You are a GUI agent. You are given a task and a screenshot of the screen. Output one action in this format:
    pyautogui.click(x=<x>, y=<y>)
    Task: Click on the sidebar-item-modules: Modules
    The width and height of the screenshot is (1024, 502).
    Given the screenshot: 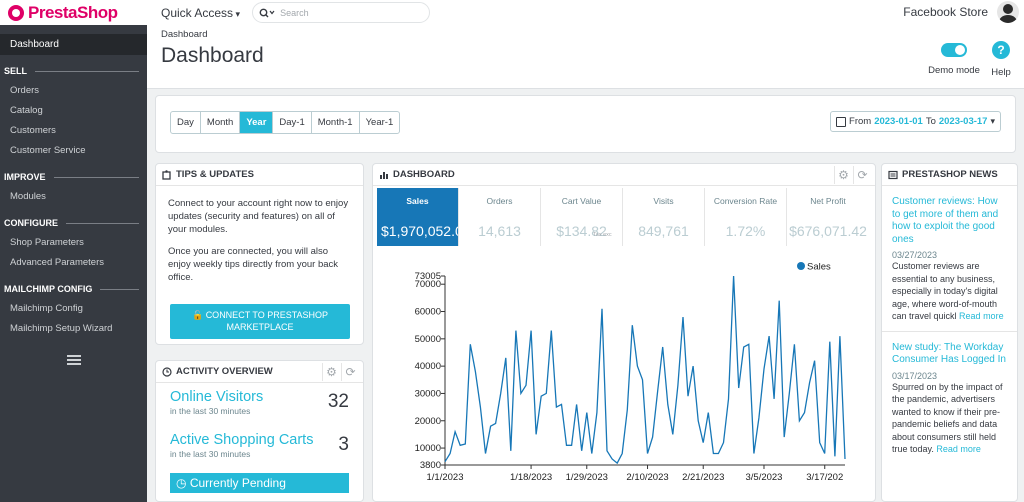 What is the action you would take?
    pyautogui.click(x=28, y=196)
    